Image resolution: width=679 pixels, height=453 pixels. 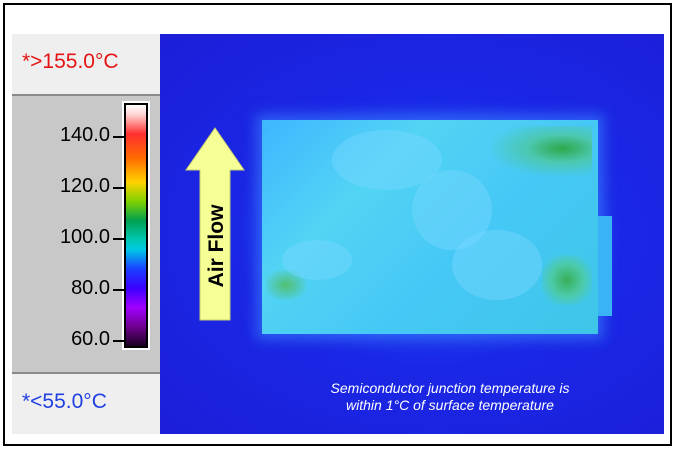 I want to click on hotspot-right, so click(x=567, y=280).